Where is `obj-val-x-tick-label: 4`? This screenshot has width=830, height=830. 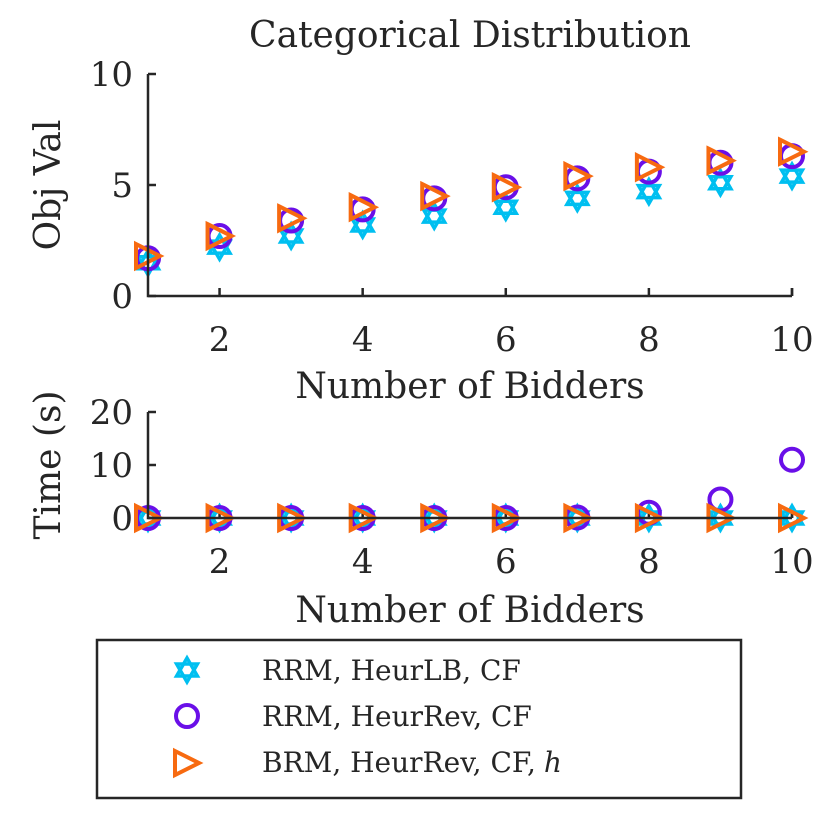 obj-val-x-tick-label: 4 is located at coordinates (363, 340).